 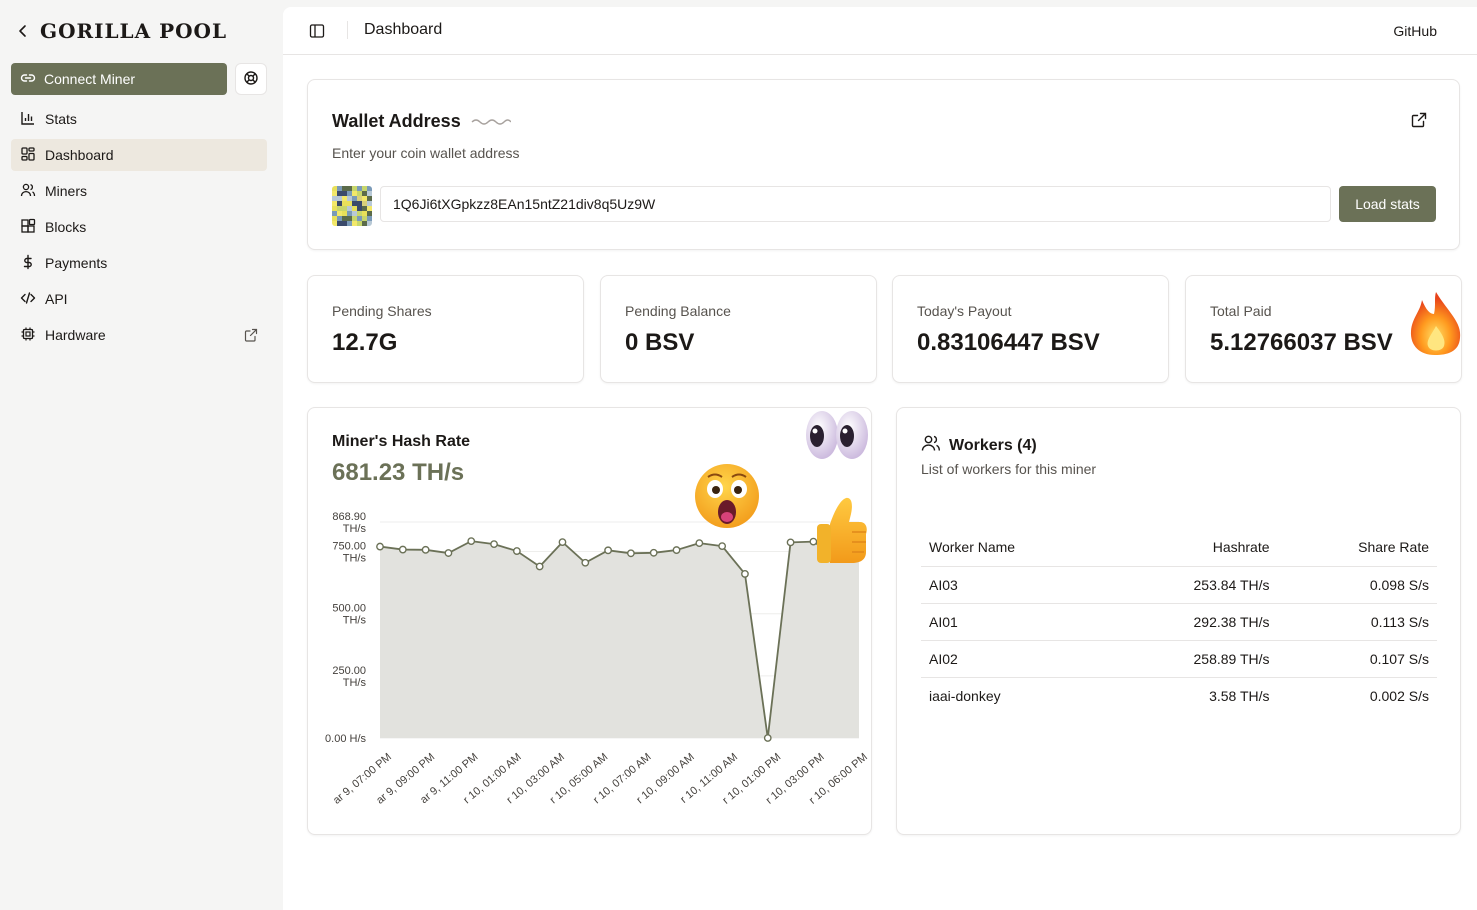 I want to click on worker-hashrate: 3.58 TH/s, so click(x=1239, y=695).